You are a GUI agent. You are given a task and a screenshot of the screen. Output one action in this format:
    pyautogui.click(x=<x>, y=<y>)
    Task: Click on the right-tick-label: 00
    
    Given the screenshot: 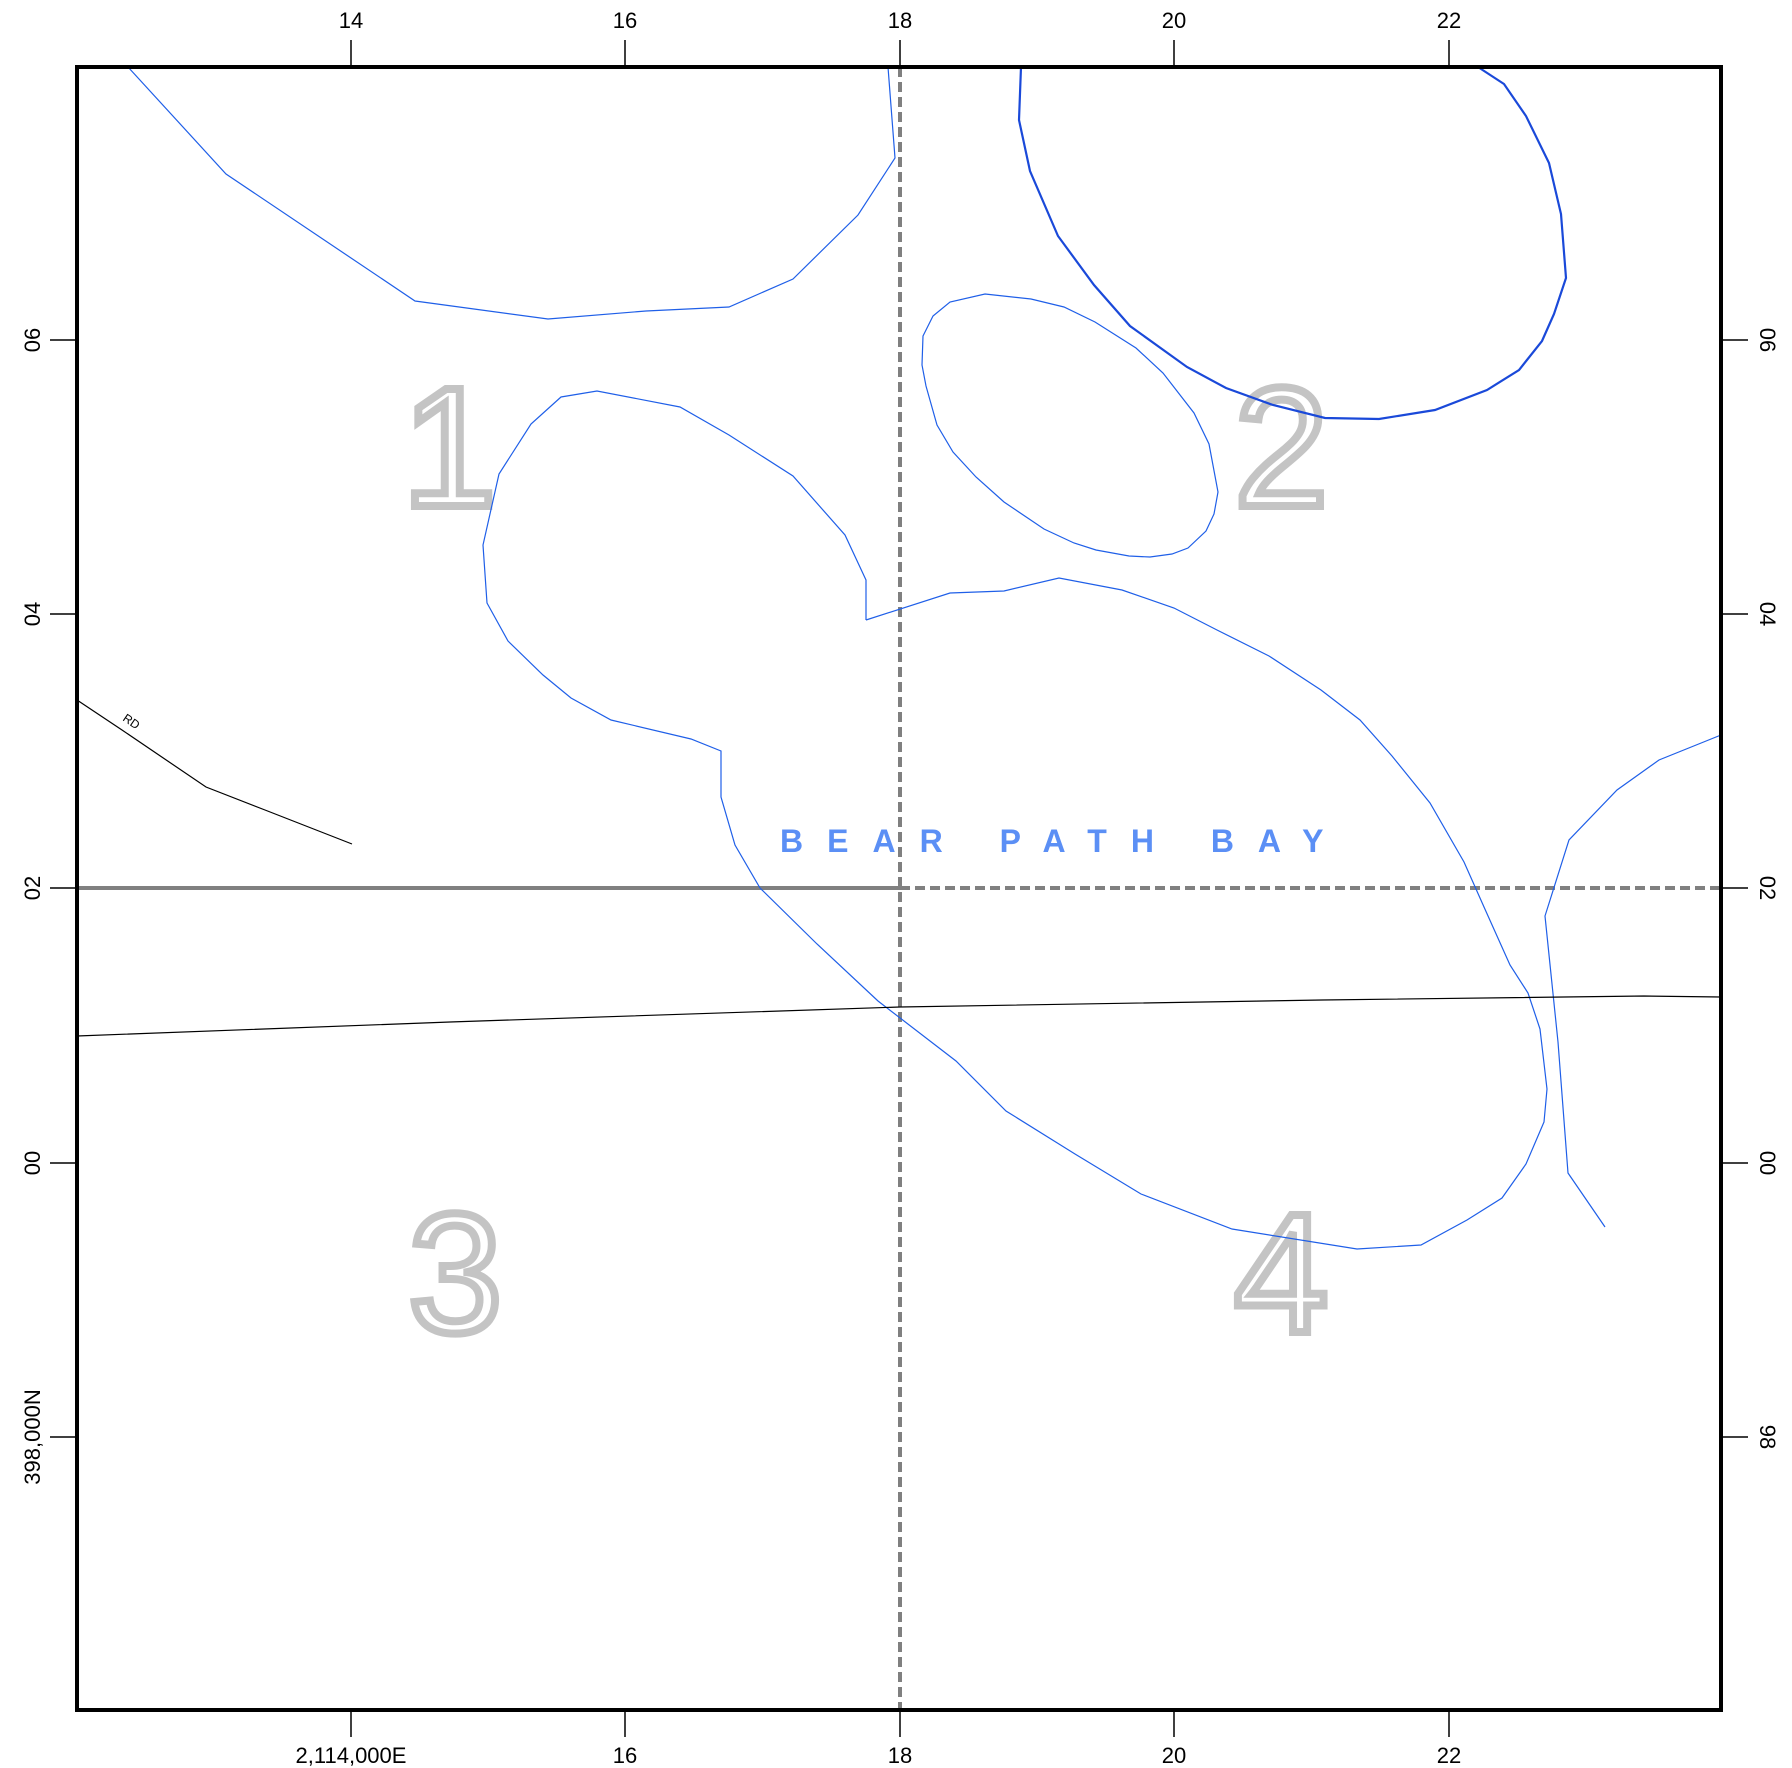 What is the action you would take?
    pyautogui.click(x=1767, y=1163)
    